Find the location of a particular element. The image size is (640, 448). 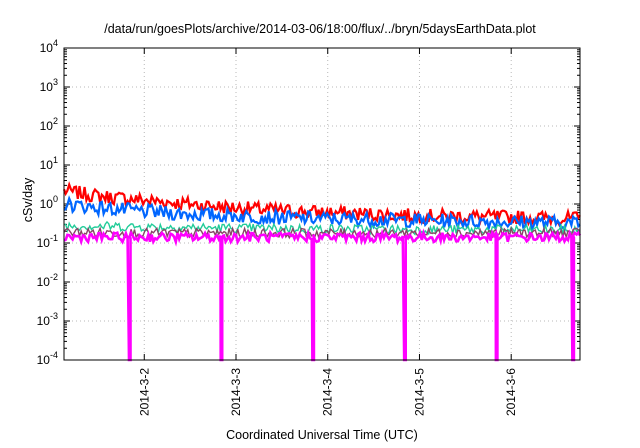

x-axis-label: Coordinated Universal Time (UTC) is located at coordinates (322, 435).